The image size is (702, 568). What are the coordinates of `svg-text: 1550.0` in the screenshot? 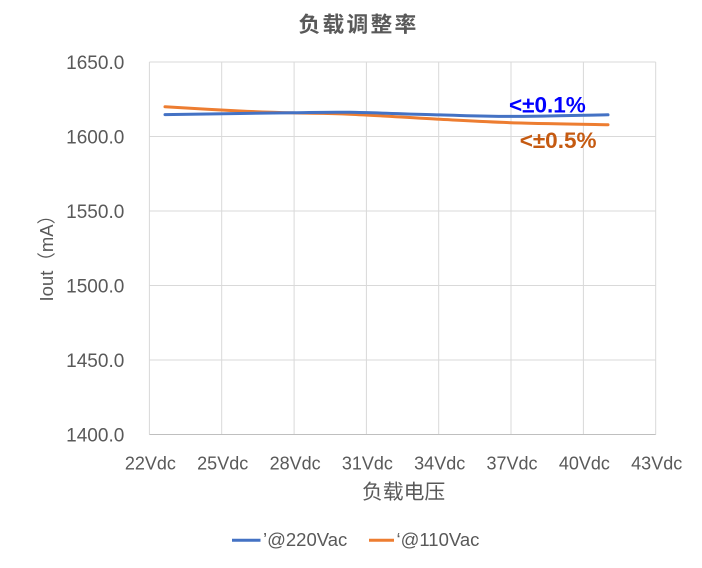 It's located at (95, 212).